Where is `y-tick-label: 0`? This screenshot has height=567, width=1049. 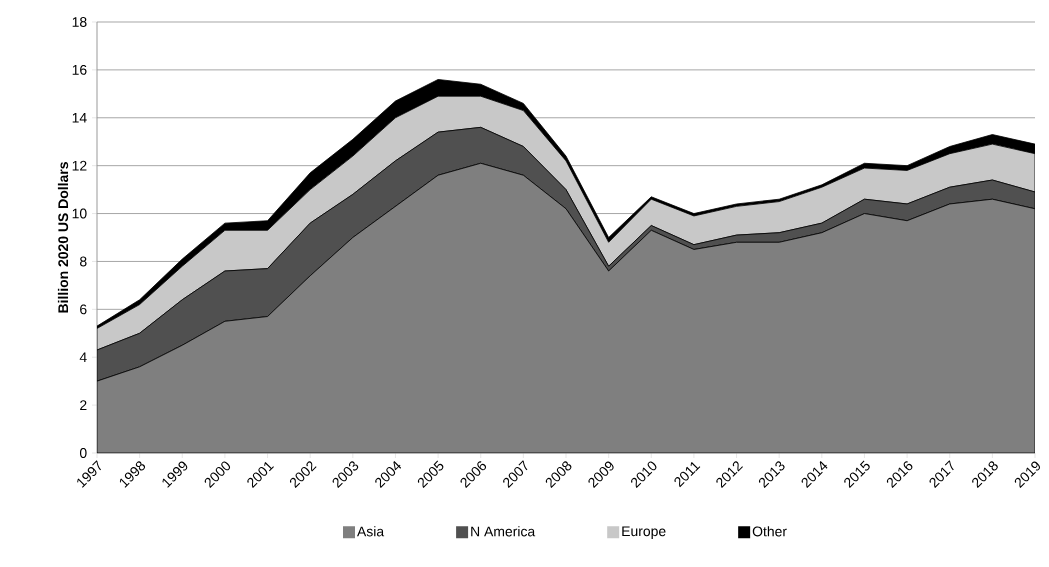 y-tick-label: 0 is located at coordinates (83, 453).